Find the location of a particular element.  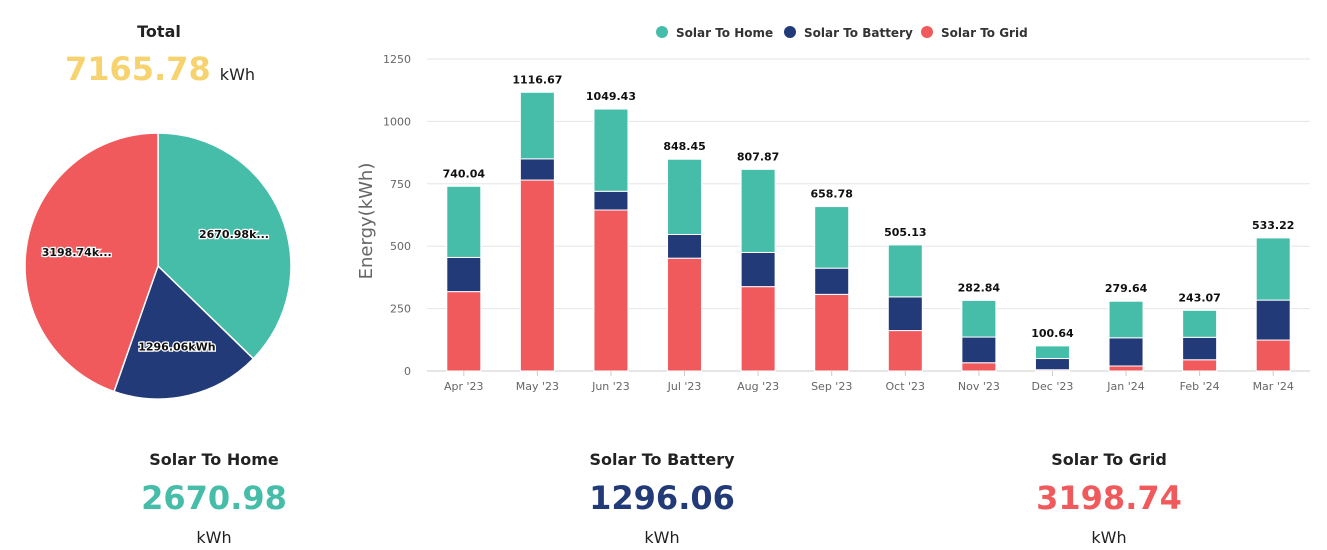

total-value-row: 7165.78 kWh is located at coordinates (160, 69).